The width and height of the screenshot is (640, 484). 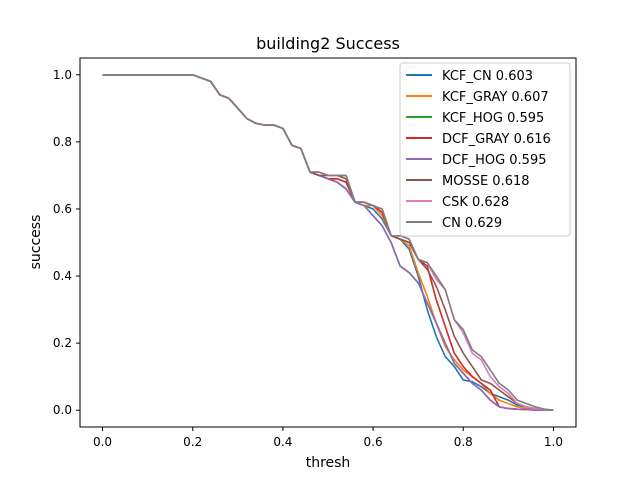 I want to click on x-ticks: 0.0 0.2 0.4 0.6 0.8 1.0, so click(x=328, y=438).